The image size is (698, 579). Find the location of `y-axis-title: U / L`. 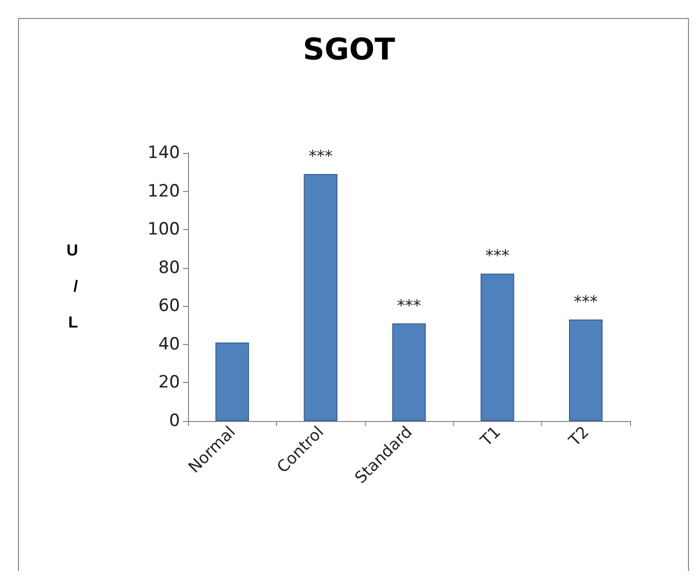

y-axis-title: U / L is located at coordinates (72, 287).